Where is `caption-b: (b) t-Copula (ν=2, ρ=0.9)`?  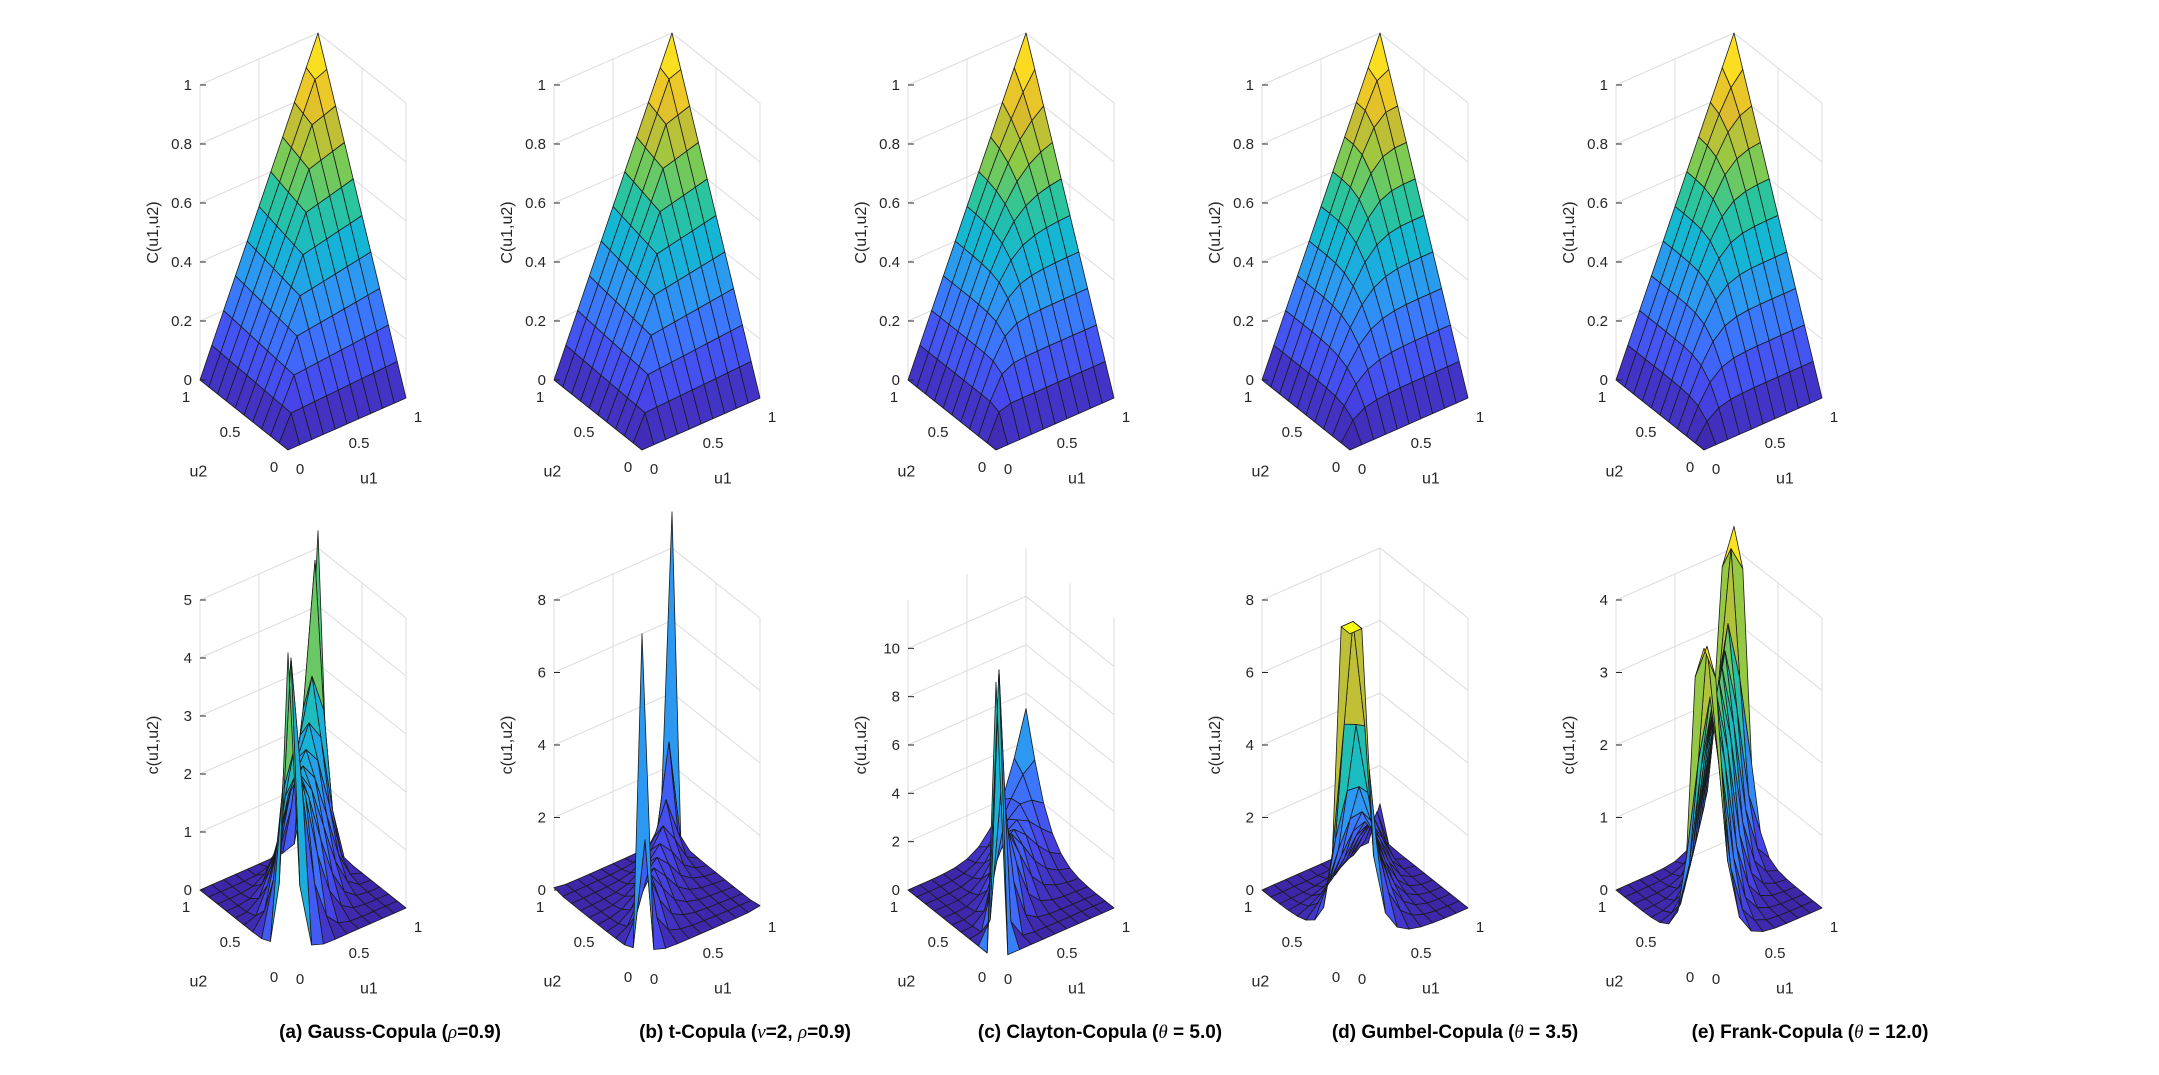
caption-b: (b) t-Copula (ν=2, ρ=0.9) is located at coordinates (745, 1032).